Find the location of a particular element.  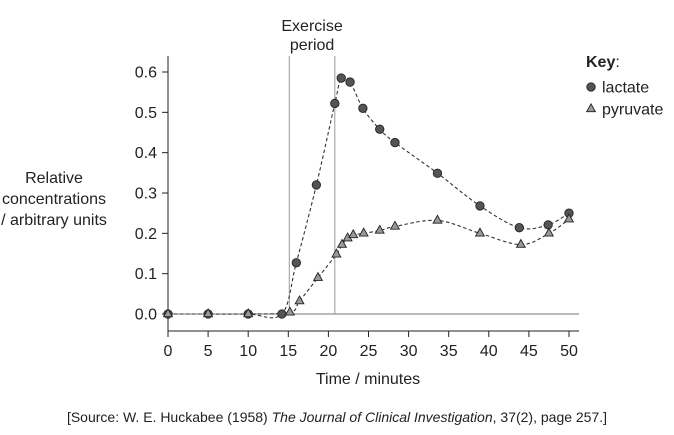

y-tick-label: 0.0 is located at coordinates (146, 315).